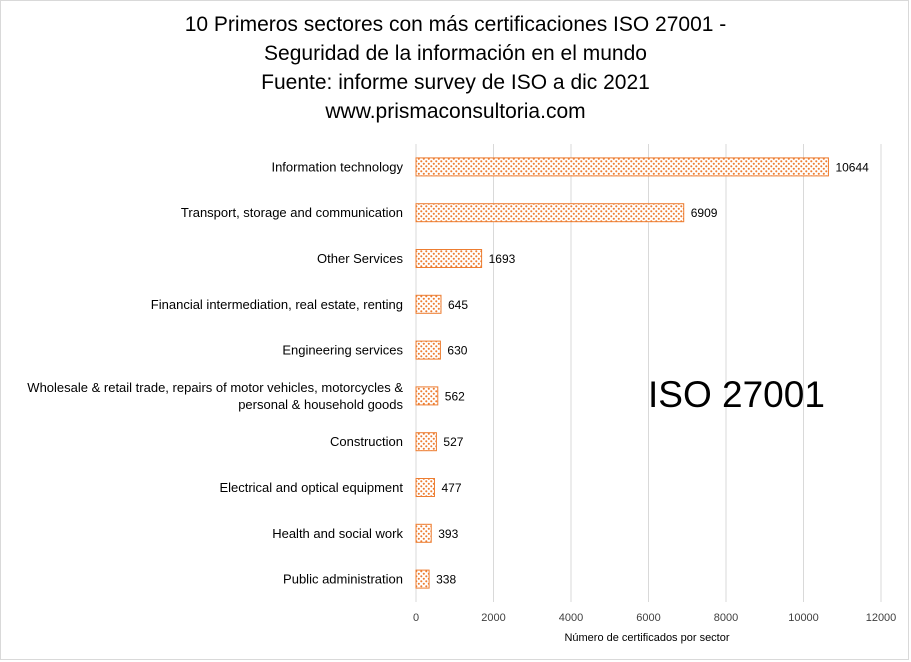 Image resolution: width=911 pixels, height=662 pixels. I want to click on data-label: 645, so click(458, 305).